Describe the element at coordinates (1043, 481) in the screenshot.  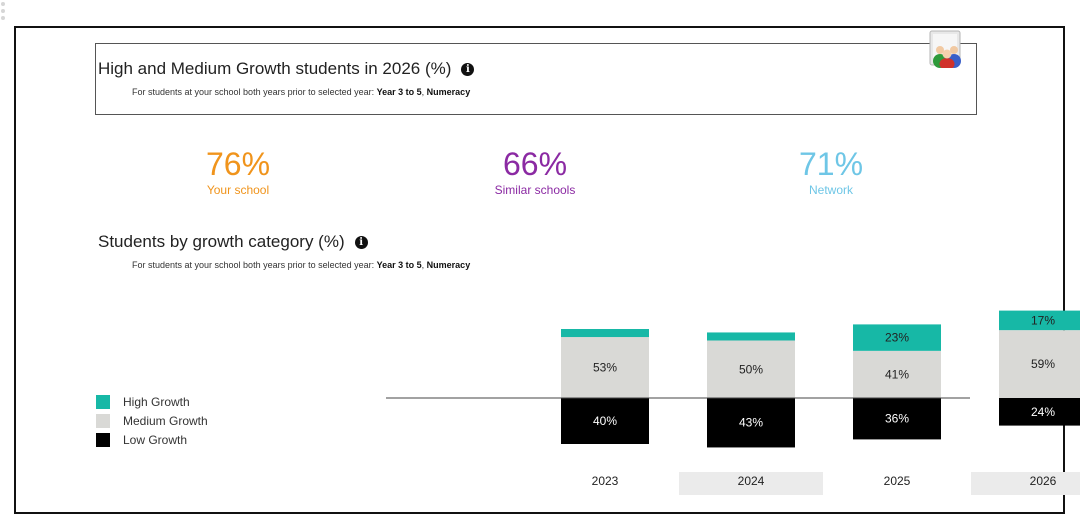
I see `x-tick-label: 2026` at that location.